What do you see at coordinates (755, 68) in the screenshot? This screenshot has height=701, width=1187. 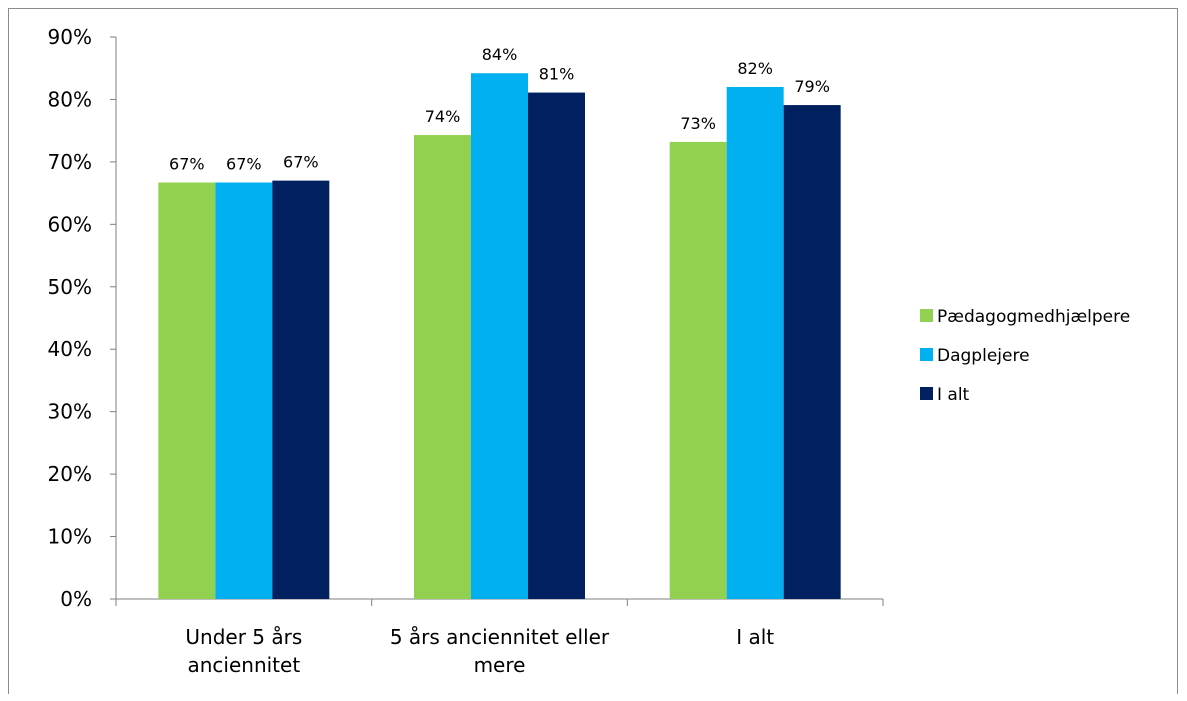 I see `data-label: 82%` at bounding box center [755, 68].